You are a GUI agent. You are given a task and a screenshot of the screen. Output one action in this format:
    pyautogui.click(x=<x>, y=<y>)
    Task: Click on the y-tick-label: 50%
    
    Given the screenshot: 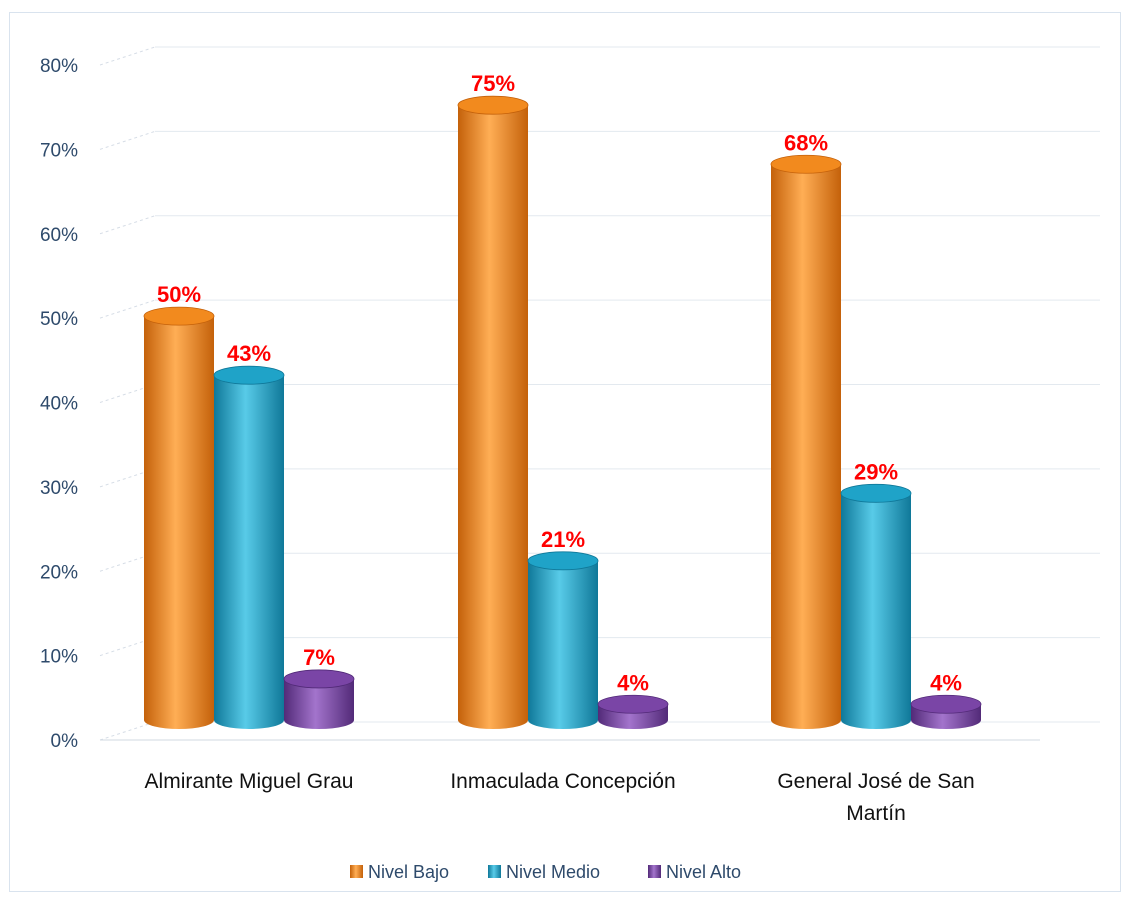 What is the action you would take?
    pyautogui.click(x=59, y=319)
    